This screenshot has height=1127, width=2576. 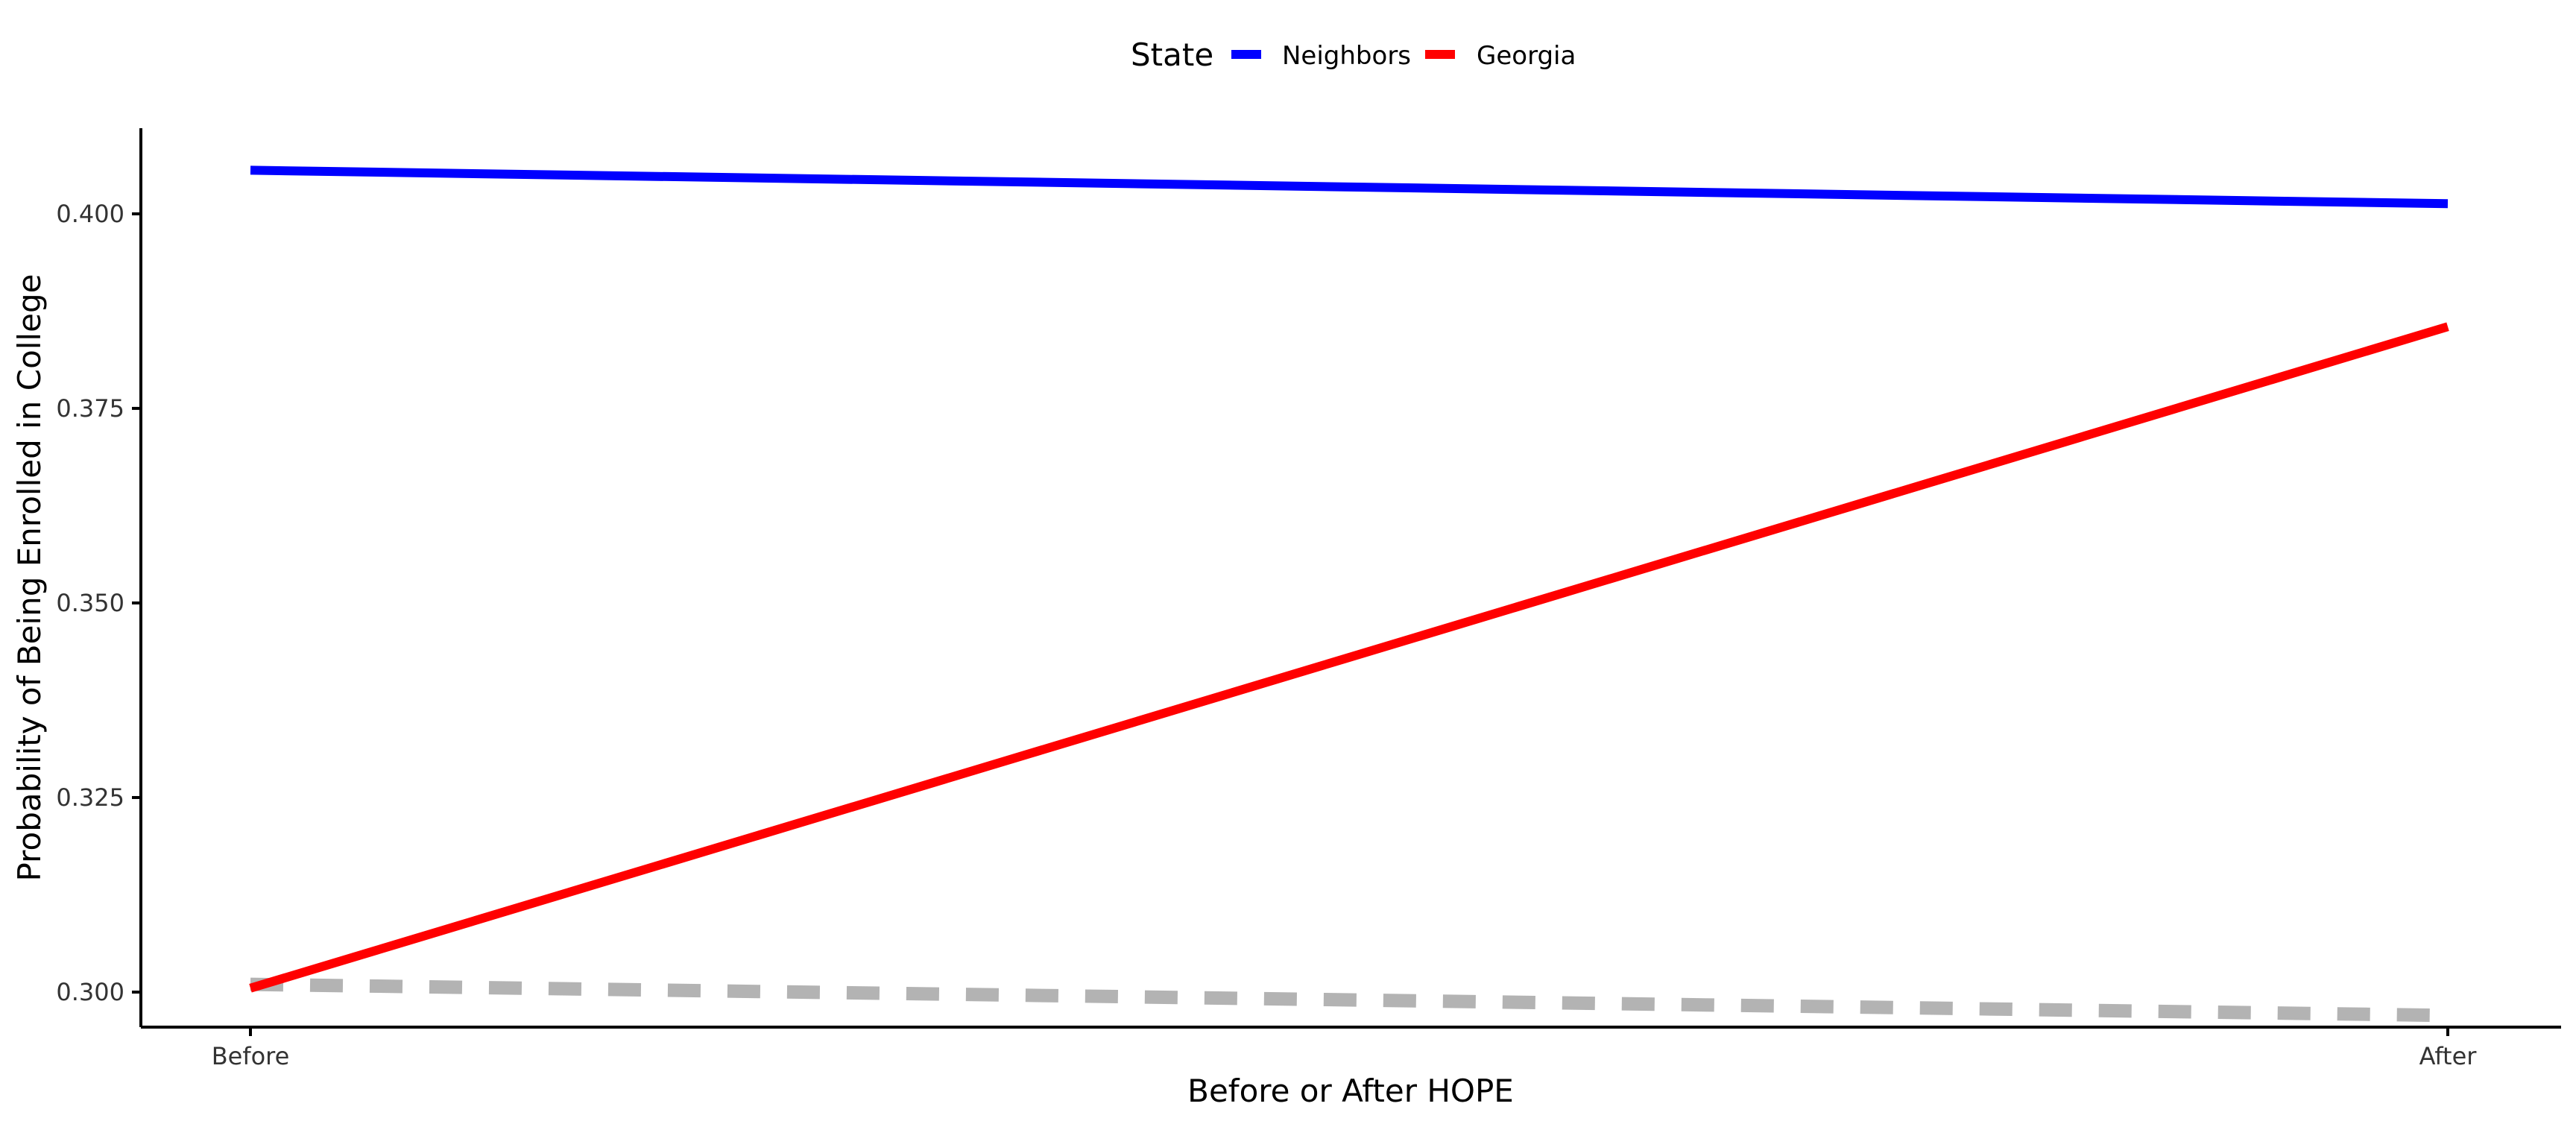 What do you see at coordinates (1349, 1000) in the screenshot?
I see `series-line-dashed` at bounding box center [1349, 1000].